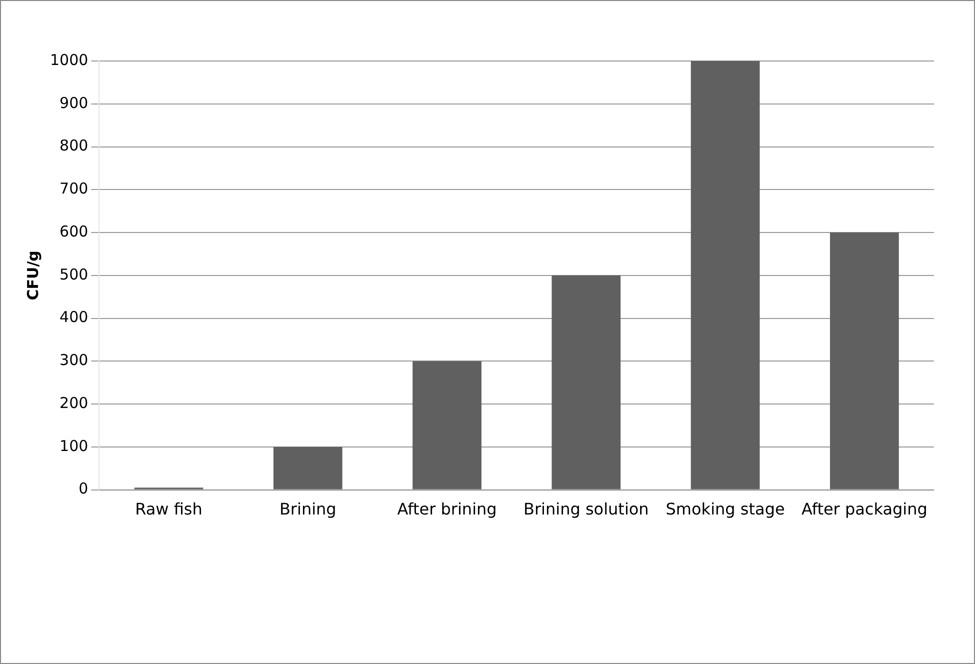 This screenshot has width=975, height=664. Describe the element at coordinates (74, 360) in the screenshot. I see `y-tick-label: 300` at that location.